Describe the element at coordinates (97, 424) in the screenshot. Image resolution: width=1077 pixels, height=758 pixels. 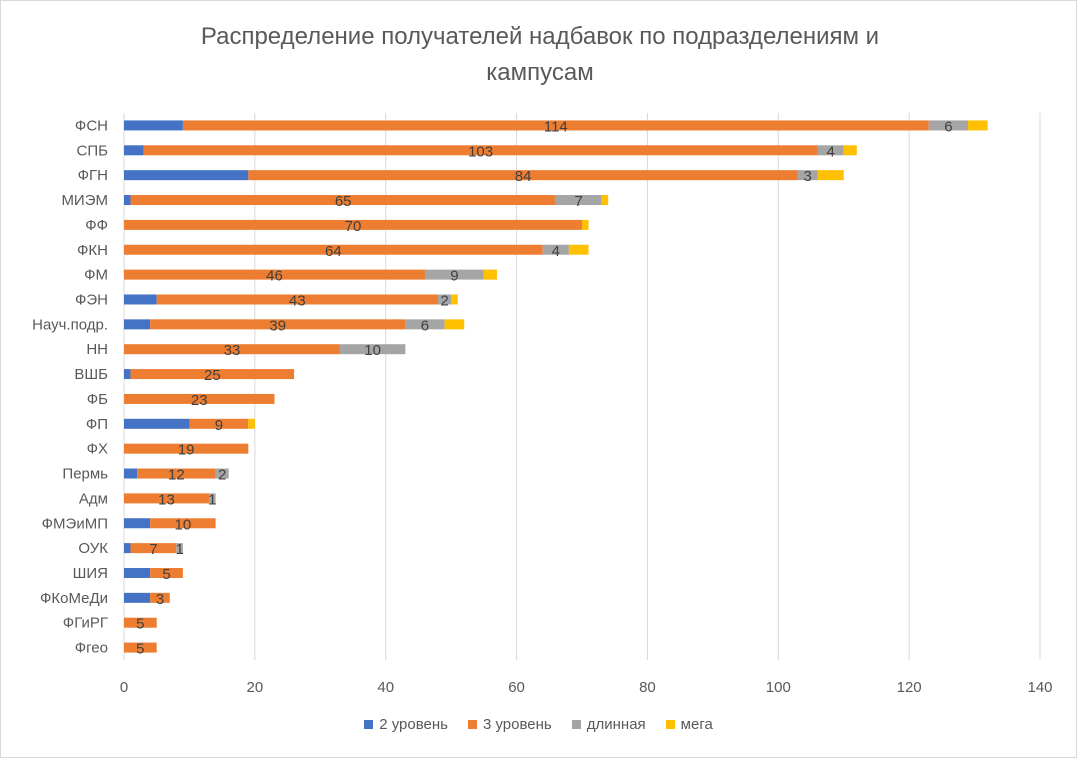
I see `category-label: ФП` at that location.